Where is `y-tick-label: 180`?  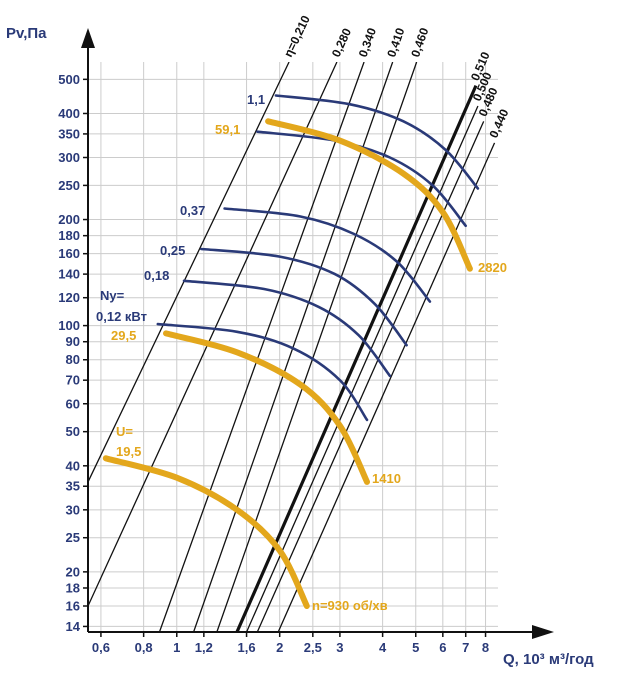 y-tick-label: 180 is located at coordinates (69, 235).